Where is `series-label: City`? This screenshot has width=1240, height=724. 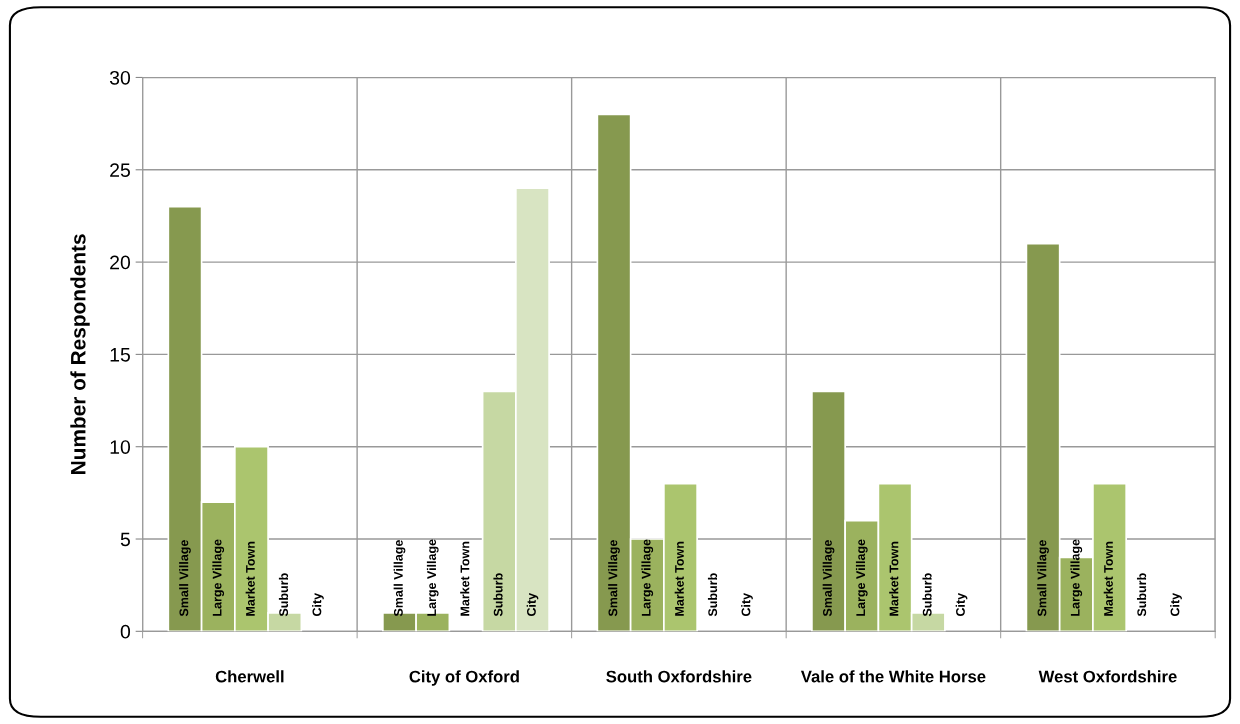
series-label: City is located at coordinates (532, 605).